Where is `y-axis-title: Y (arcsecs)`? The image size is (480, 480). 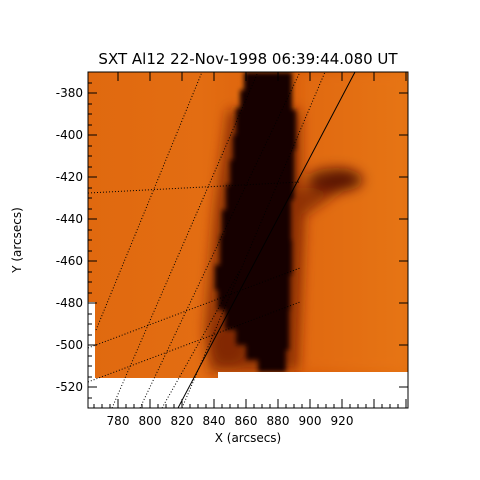
y-axis-title: Y (arcsecs) is located at coordinates (17, 240).